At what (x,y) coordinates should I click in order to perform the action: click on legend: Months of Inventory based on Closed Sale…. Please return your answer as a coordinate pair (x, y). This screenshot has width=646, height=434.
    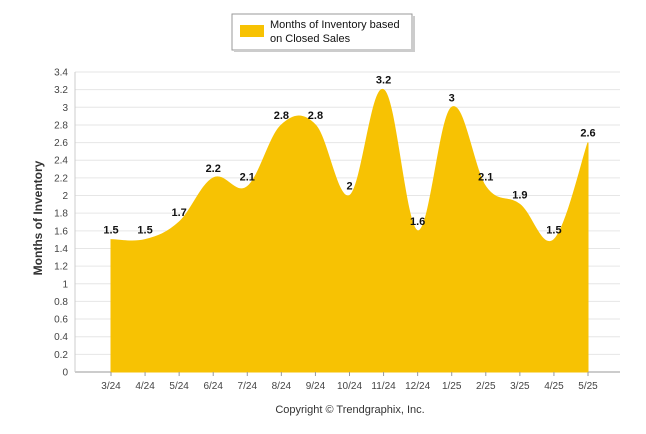
    Looking at the image, I should click on (323, 32).